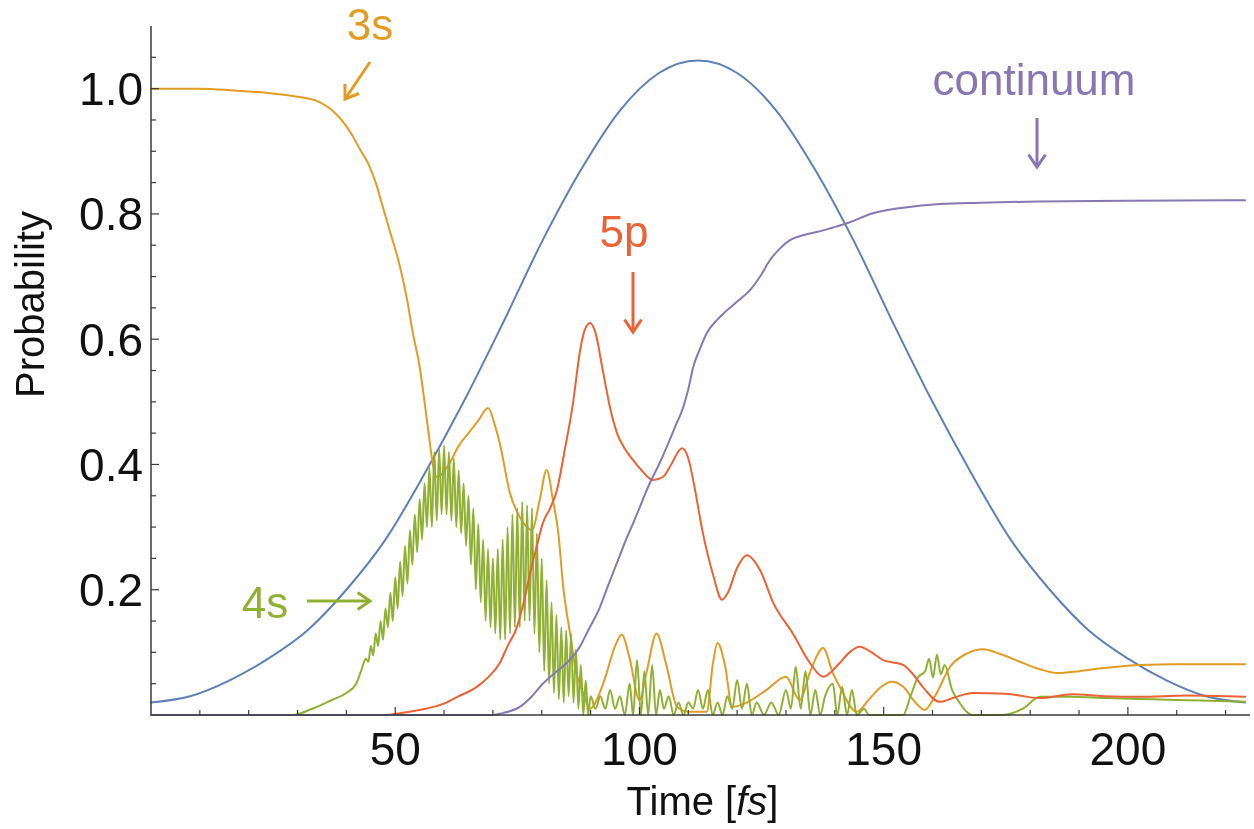 Image resolution: width=1254 pixels, height=829 pixels. What do you see at coordinates (111, 339) in the screenshot?
I see `y-tick-label: 0.6` at bounding box center [111, 339].